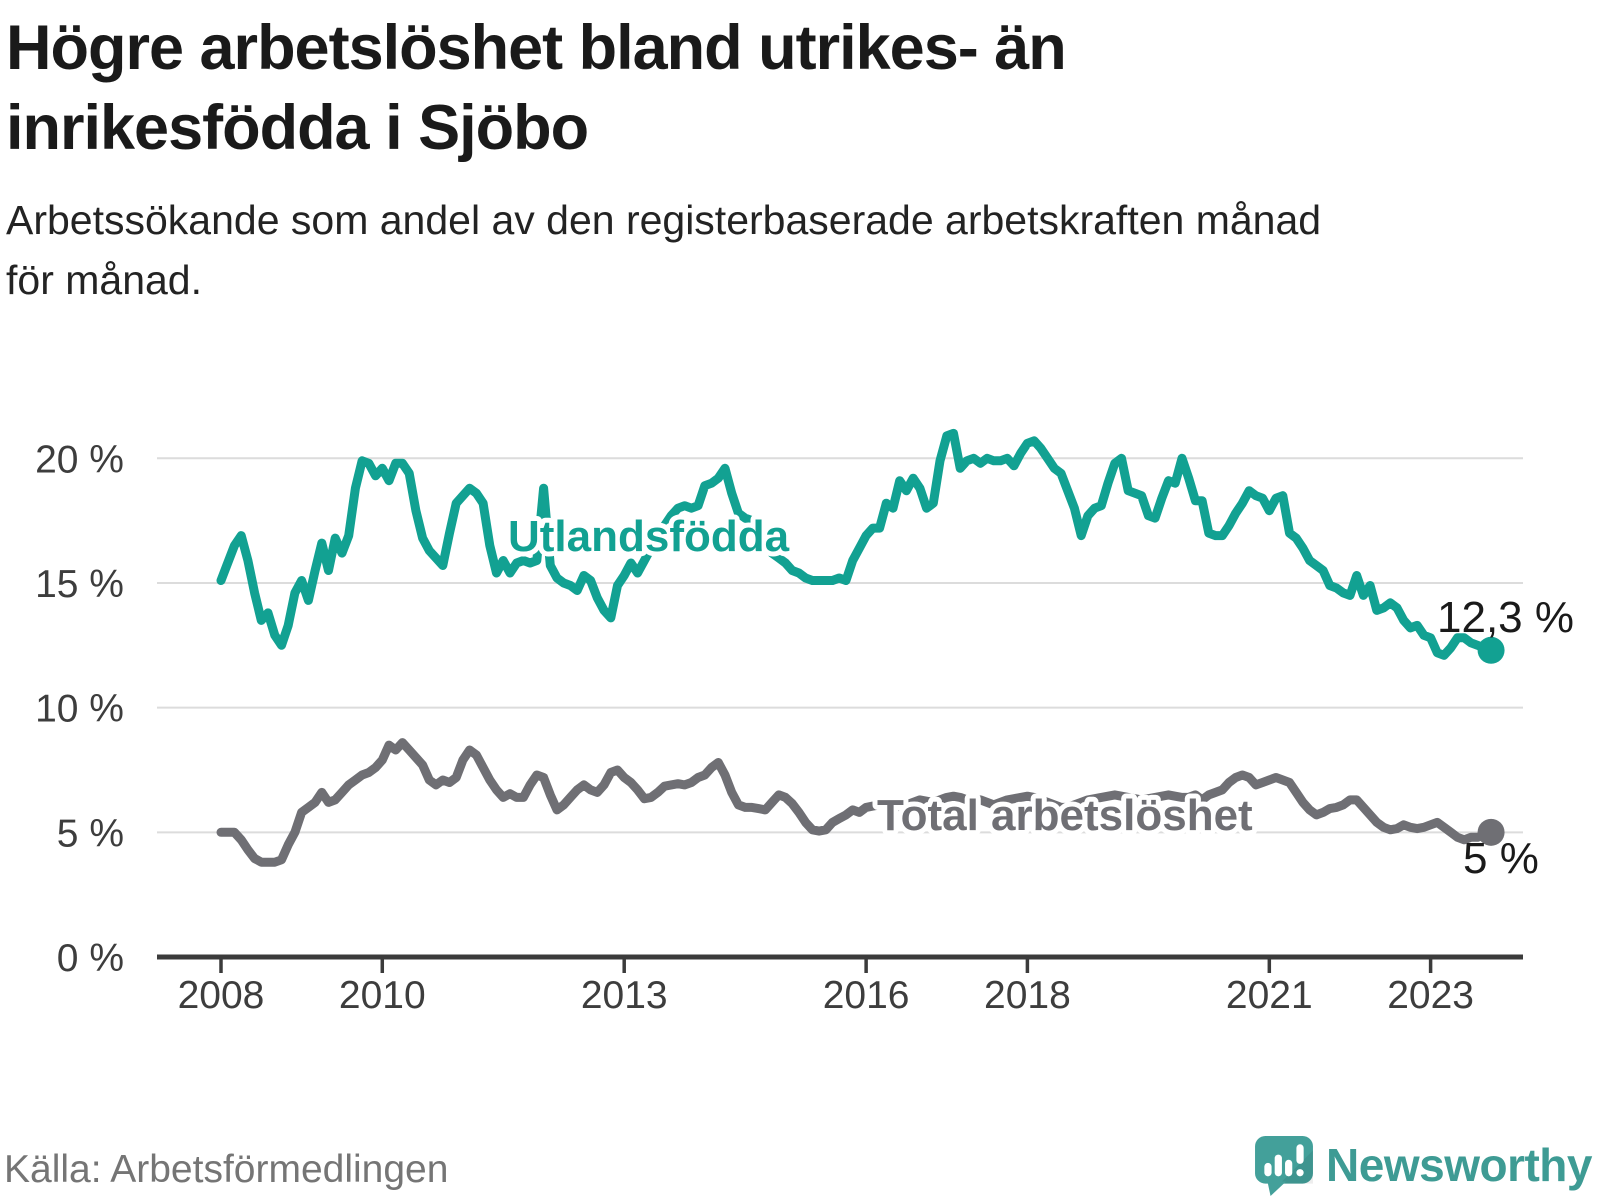 The image size is (1600, 1200). Describe the element at coordinates (90, 833) in the screenshot. I see `y-axis-tick-label: 5 %` at that location.